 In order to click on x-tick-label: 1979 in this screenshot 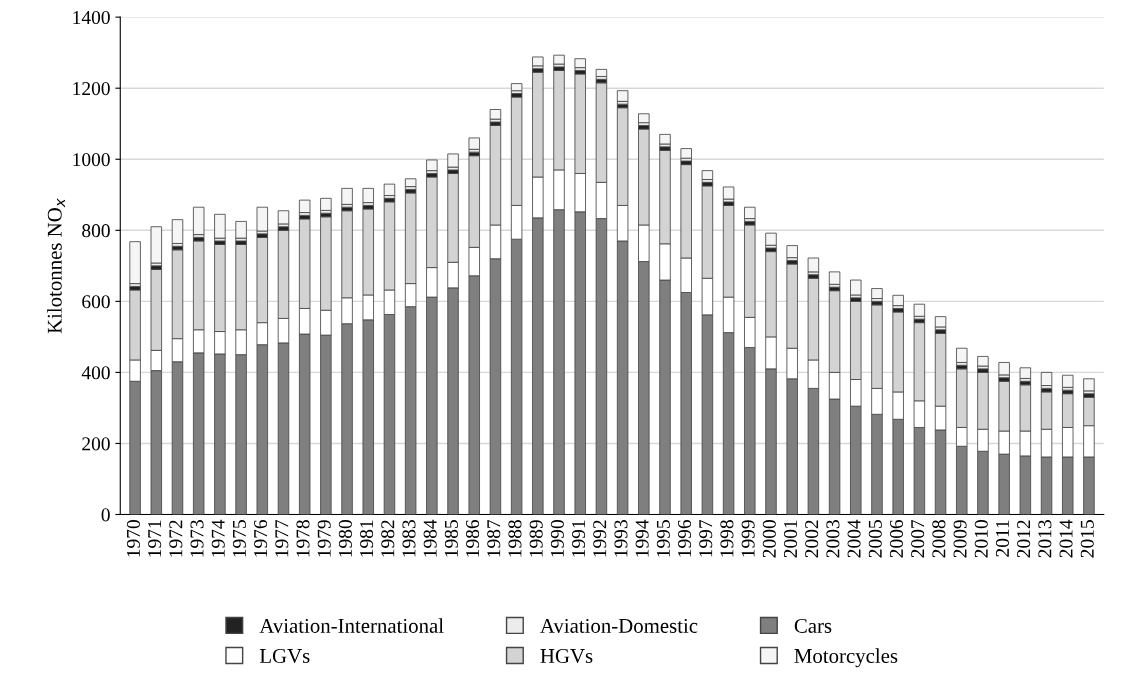, I will do `click(324, 538)`.